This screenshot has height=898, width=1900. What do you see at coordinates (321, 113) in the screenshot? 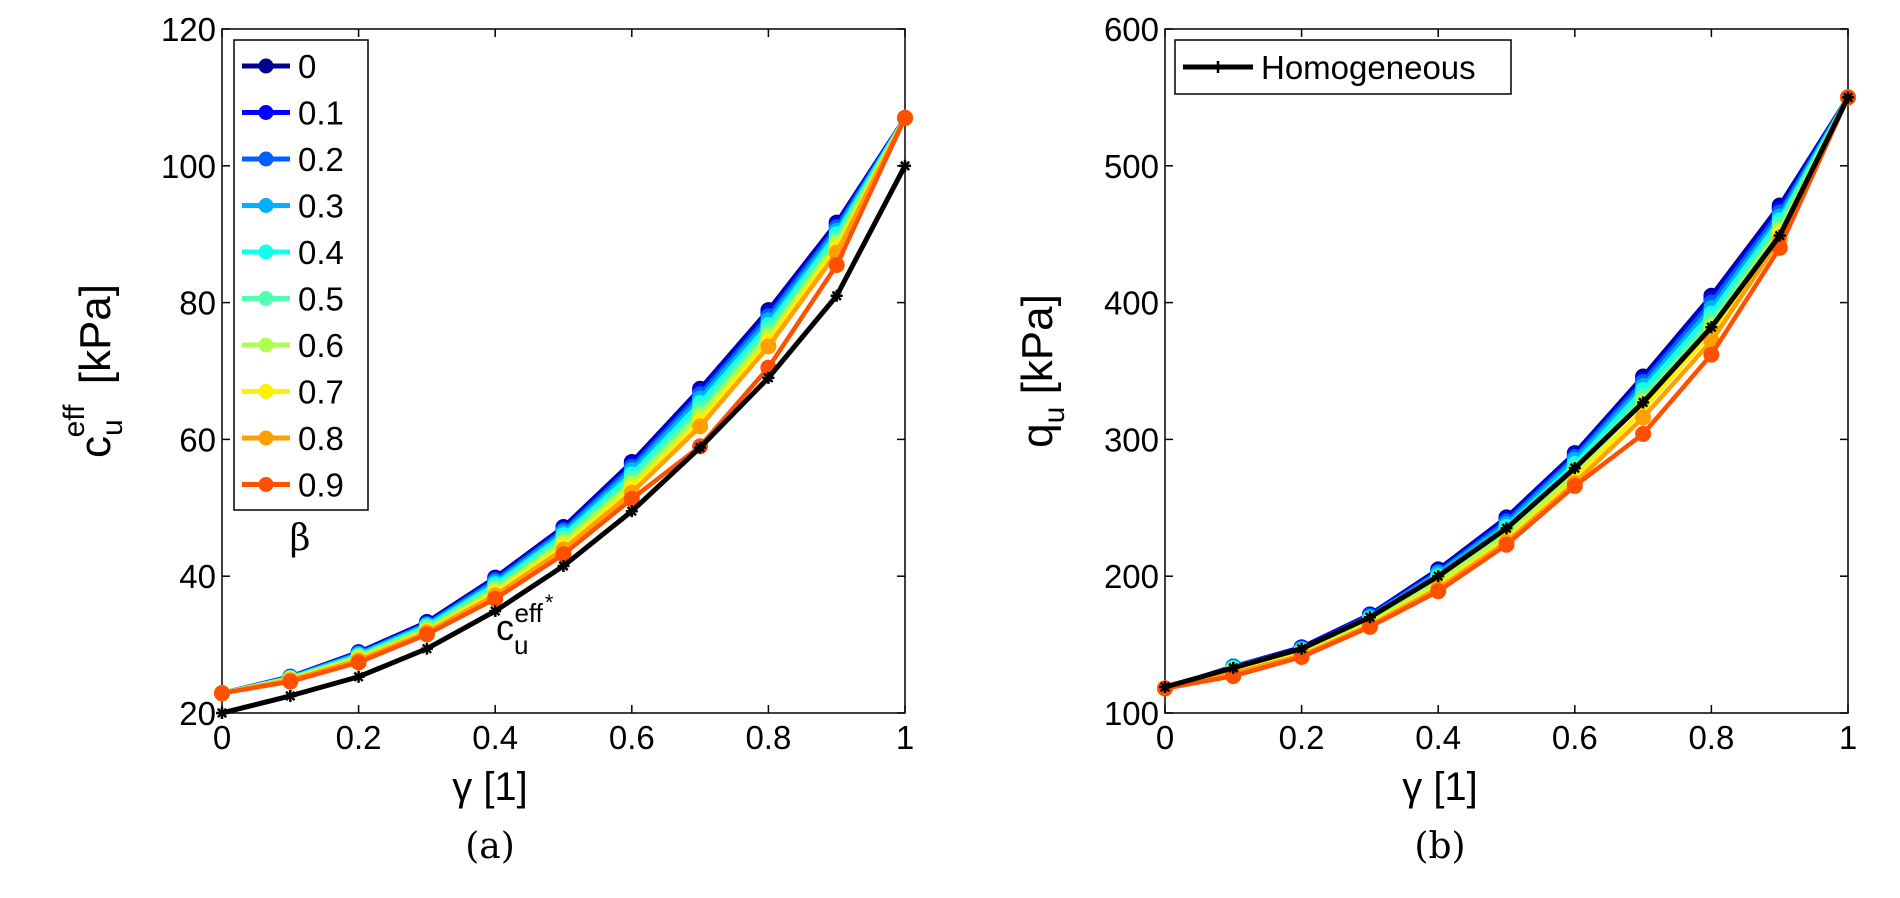
I see `legend-entry-label: 0.1` at bounding box center [321, 113].